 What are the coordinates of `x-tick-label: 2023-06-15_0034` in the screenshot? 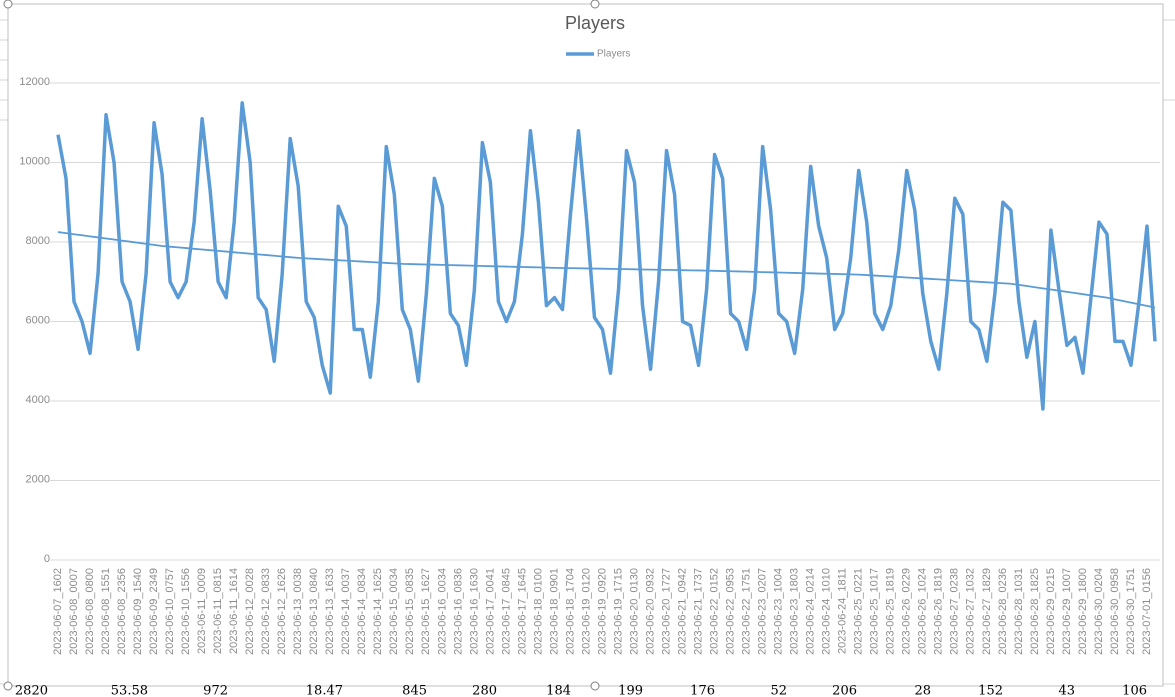 It's located at (394, 611).